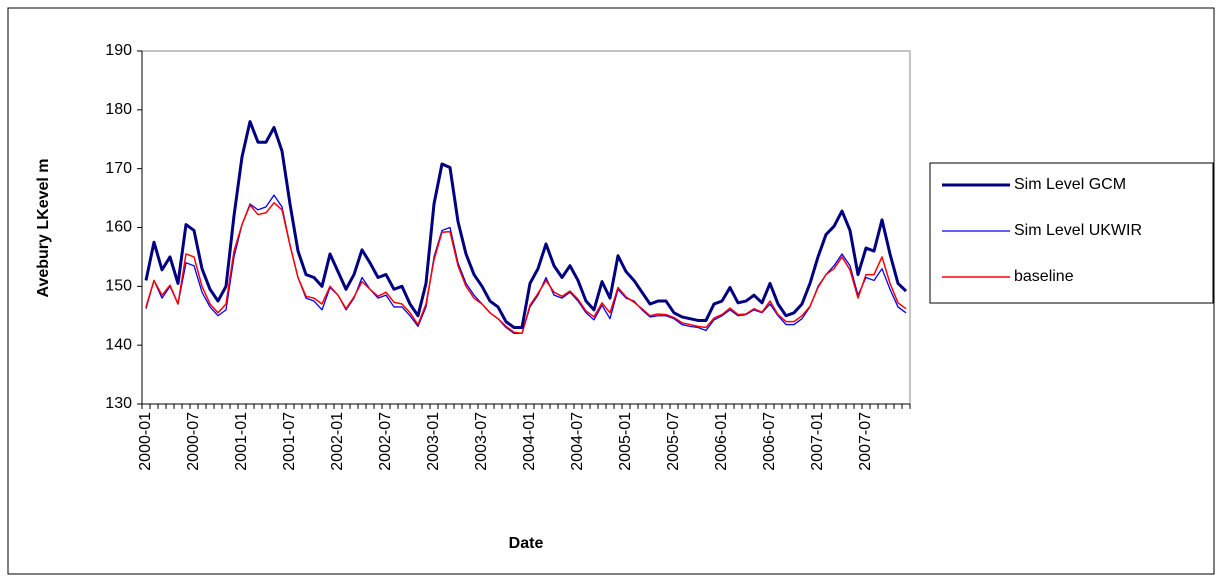 The width and height of the screenshot is (1222, 587). I want to click on x-tick-label: 2003-07, so click(481, 441).